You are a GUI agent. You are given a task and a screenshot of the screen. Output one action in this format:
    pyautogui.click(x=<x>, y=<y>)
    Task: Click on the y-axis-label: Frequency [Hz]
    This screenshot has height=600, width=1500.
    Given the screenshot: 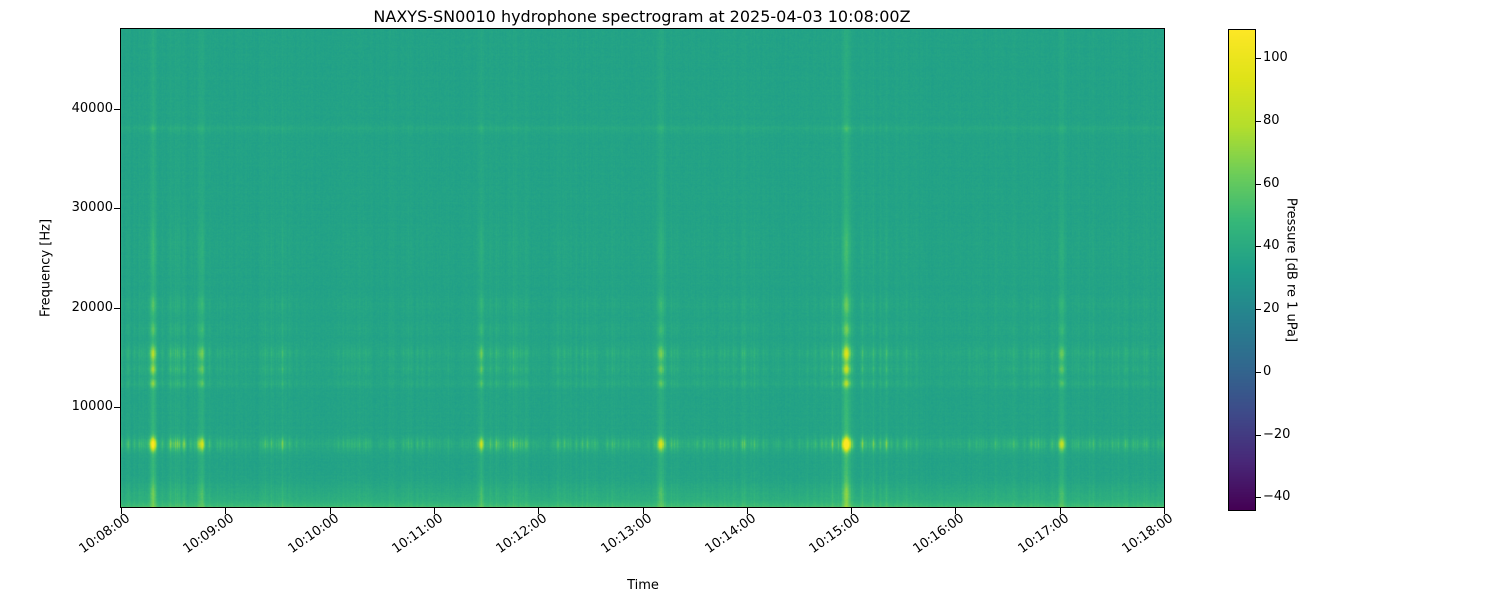 What is the action you would take?
    pyautogui.click(x=46, y=268)
    